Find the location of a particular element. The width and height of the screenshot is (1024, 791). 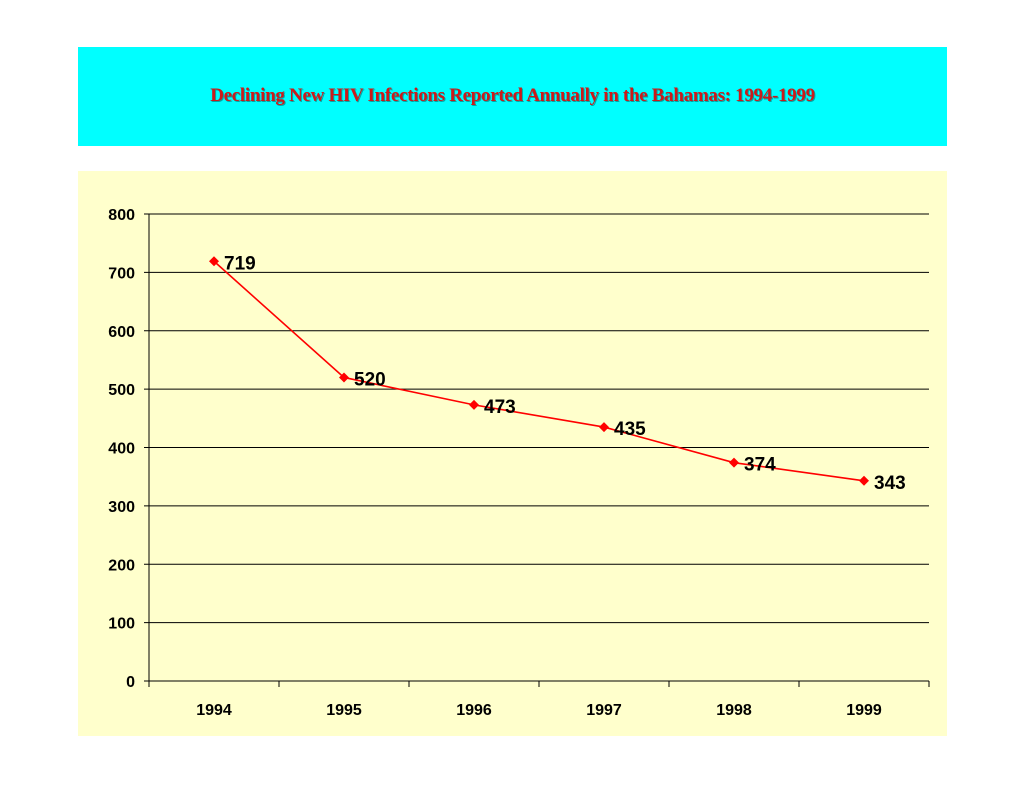

data-label: 719 is located at coordinates (240, 263).